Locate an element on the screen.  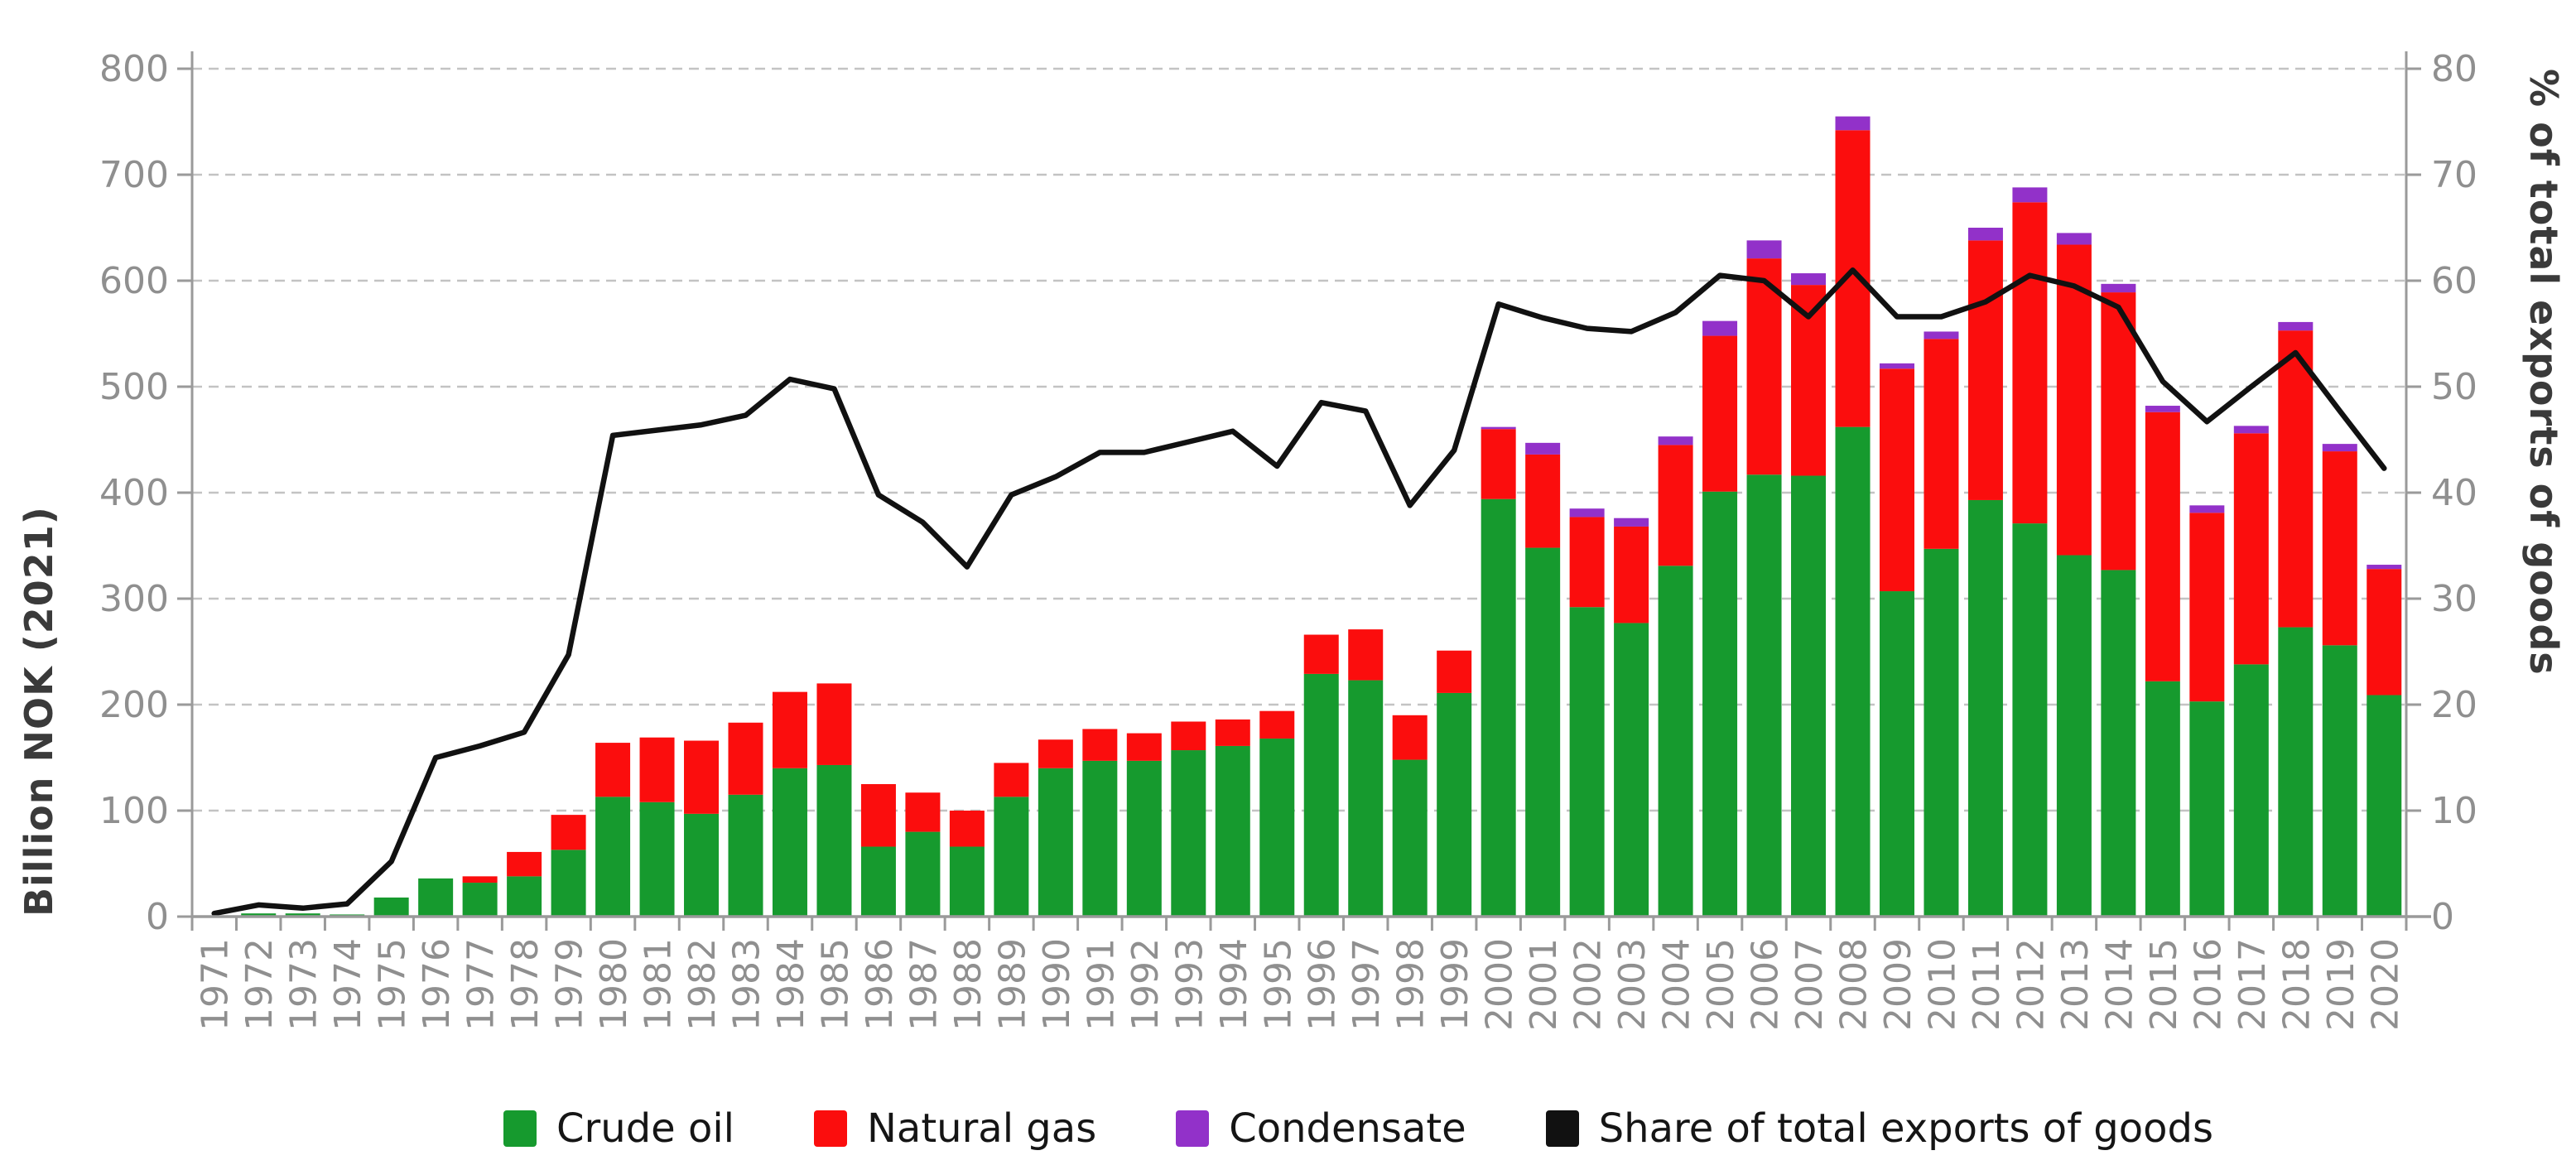
x-axis-year-label: 1998 is located at coordinates (1411, 984).